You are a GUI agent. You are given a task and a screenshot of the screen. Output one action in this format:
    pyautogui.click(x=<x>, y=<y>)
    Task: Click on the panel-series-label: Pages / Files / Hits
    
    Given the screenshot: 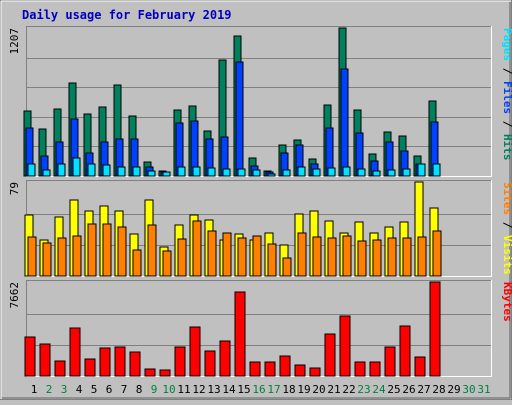 What is the action you would take?
    pyautogui.click(x=506, y=94)
    